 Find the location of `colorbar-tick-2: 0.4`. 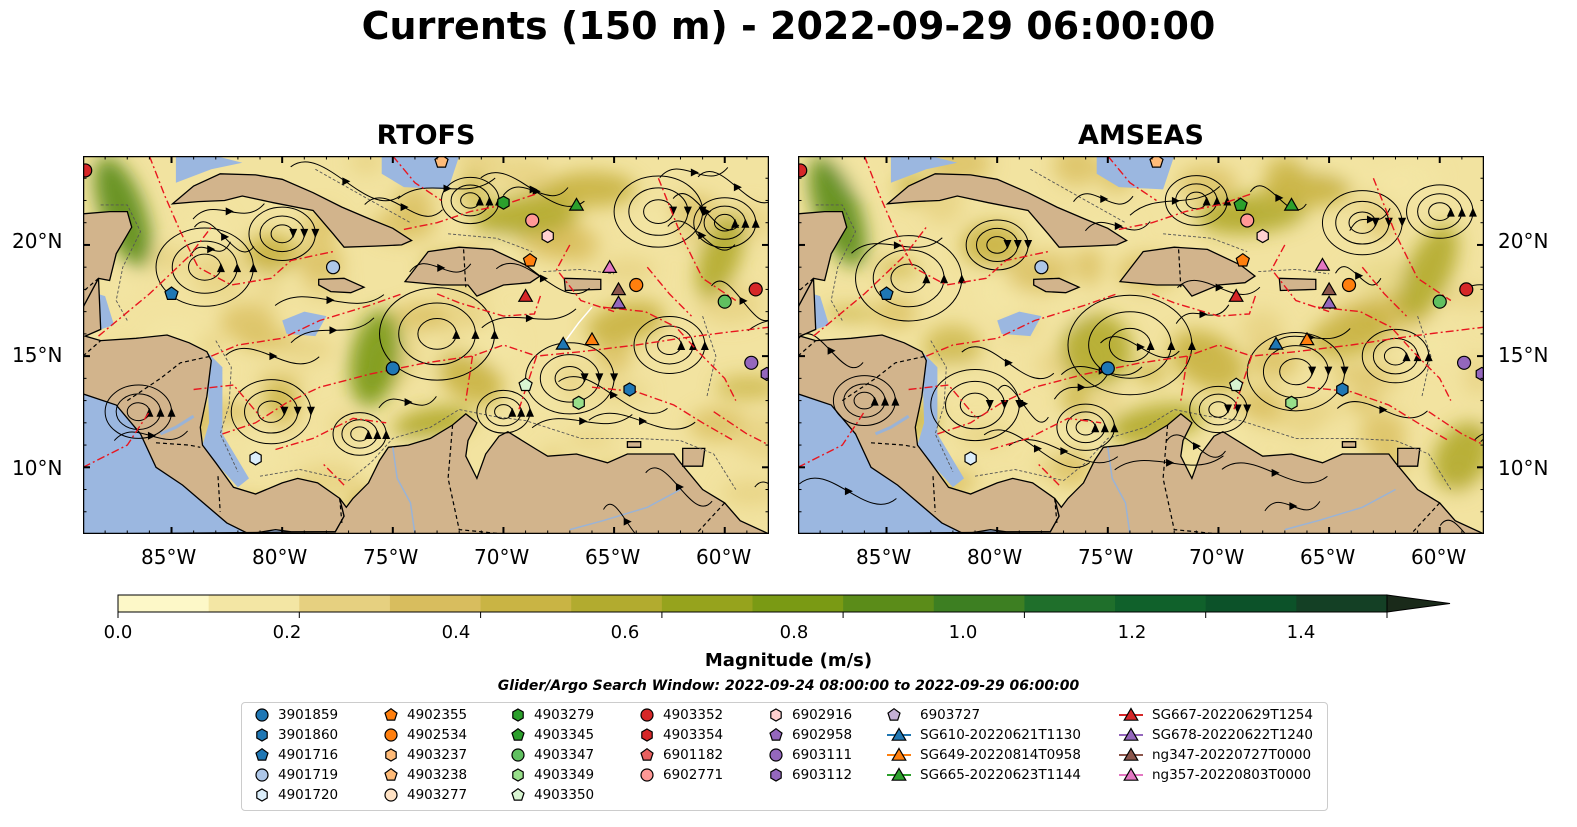

colorbar-tick-2: 0.4 is located at coordinates (456, 632).